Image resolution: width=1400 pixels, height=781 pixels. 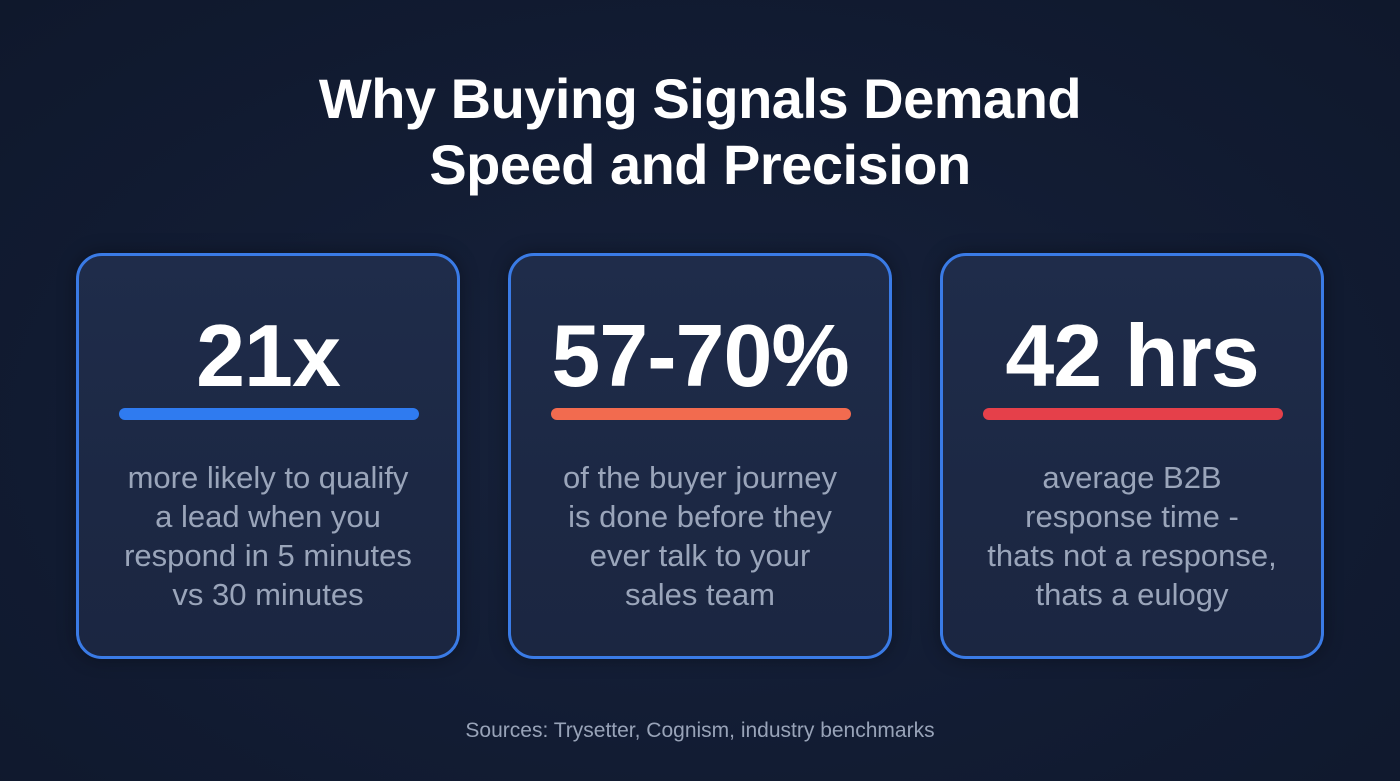 What do you see at coordinates (700, 555) in the screenshot?
I see `description-line: ever talk to your` at bounding box center [700, 555].